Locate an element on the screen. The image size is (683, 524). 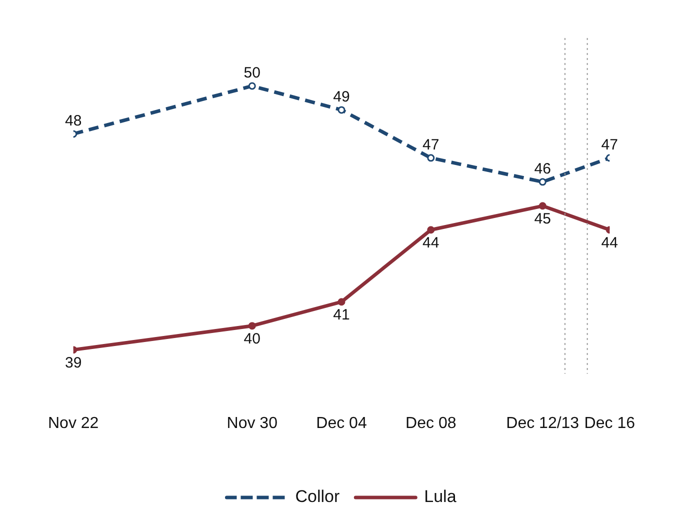
x-tick-label: Dec 04 is located at coordinates (341, 423).